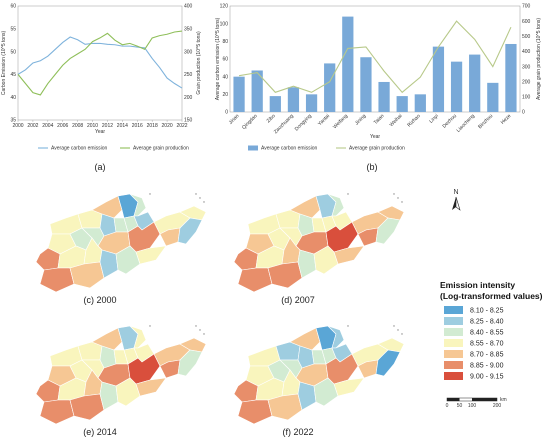 The width and height of the screenshot is (550, 438). Describe the element at coordinates (384, 96) in the screenshot. I see `bar-taian` at that location.